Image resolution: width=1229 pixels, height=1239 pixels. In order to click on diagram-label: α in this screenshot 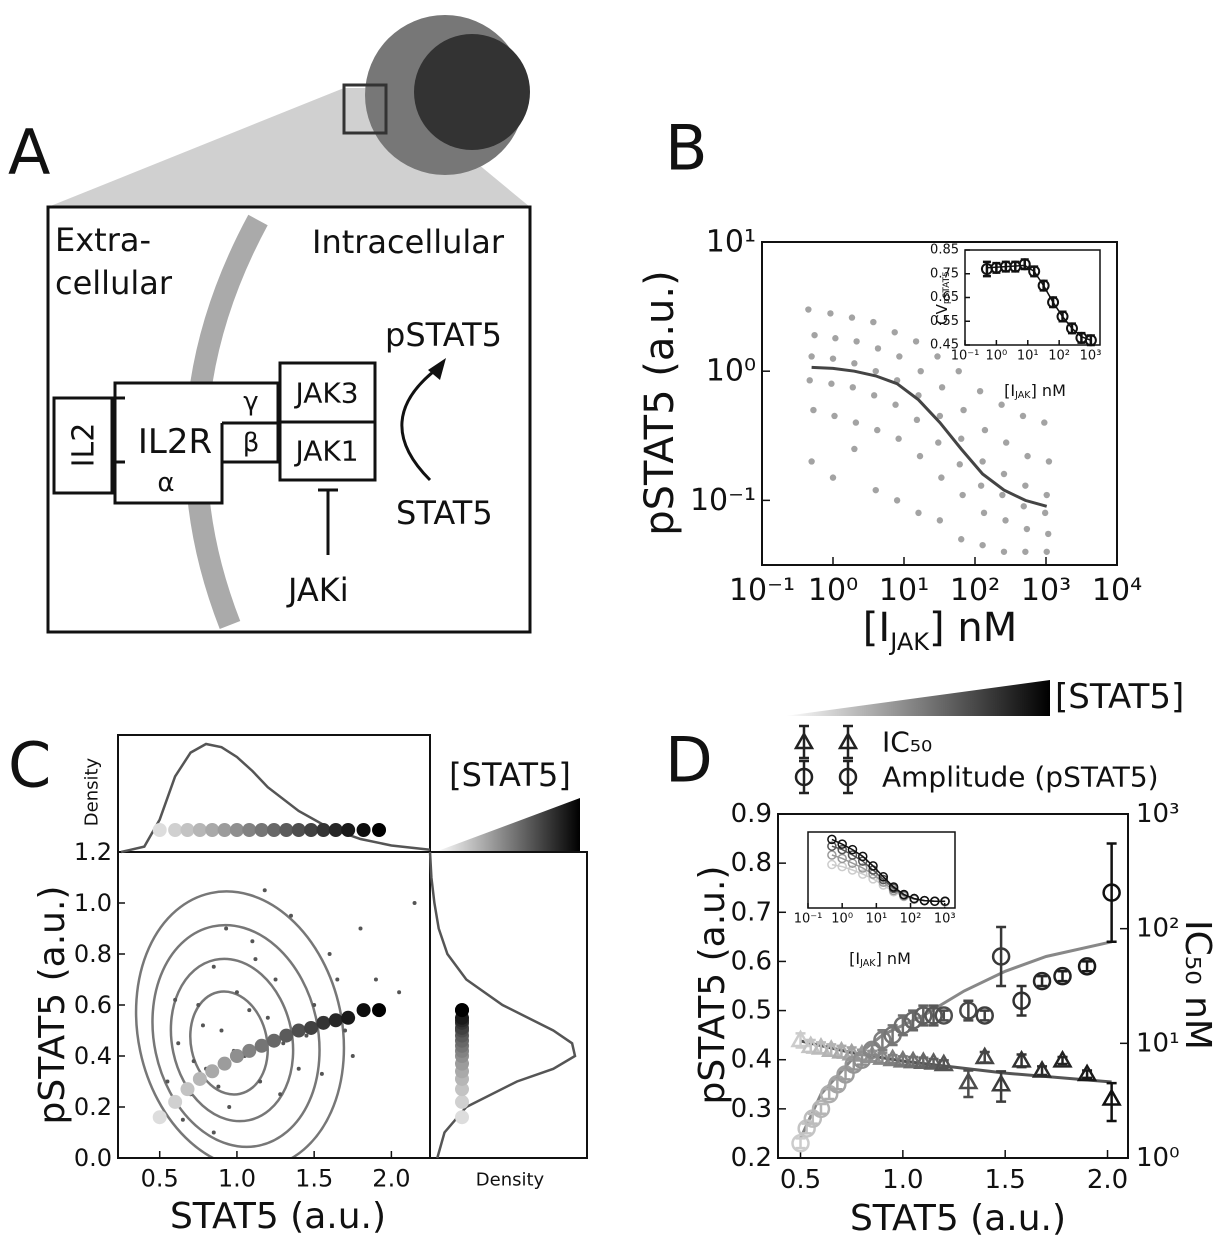, I will do `click(165, 483)`.